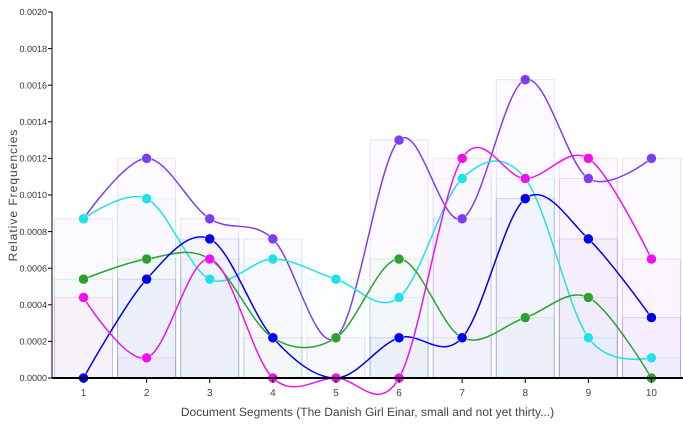  Describe the element at coordinates (589, 393) in the screenshot. I see `x-tick-label: 9` at that location.